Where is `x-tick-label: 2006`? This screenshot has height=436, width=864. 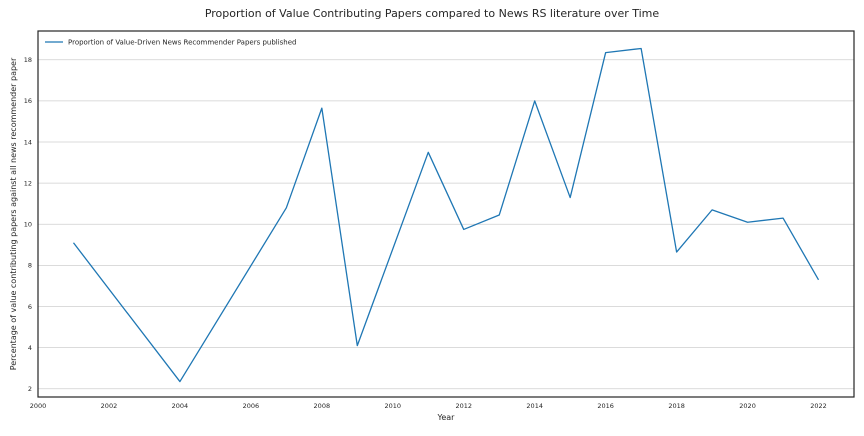
x-tick-label: 2006 is located at coordinates (251, 406).